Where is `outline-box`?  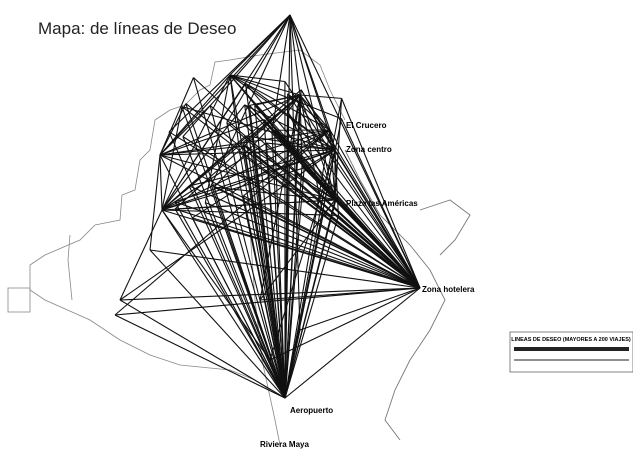 outline-box is located at coordinates (19, 300).